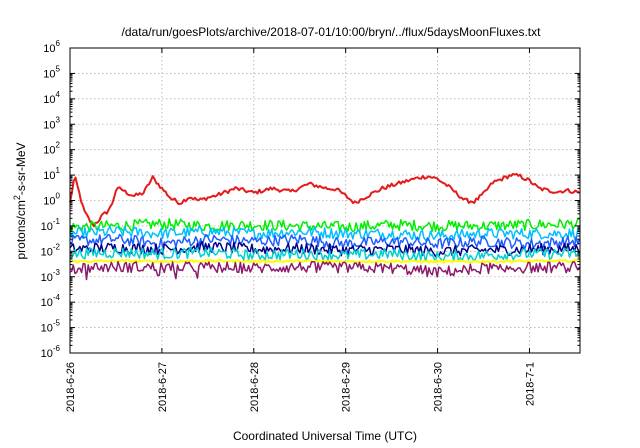 The image size is (640, 448). Describe the element at coordinates (58, 170) in the screenshot. I see `y-tick-exponent: 1` at that location.